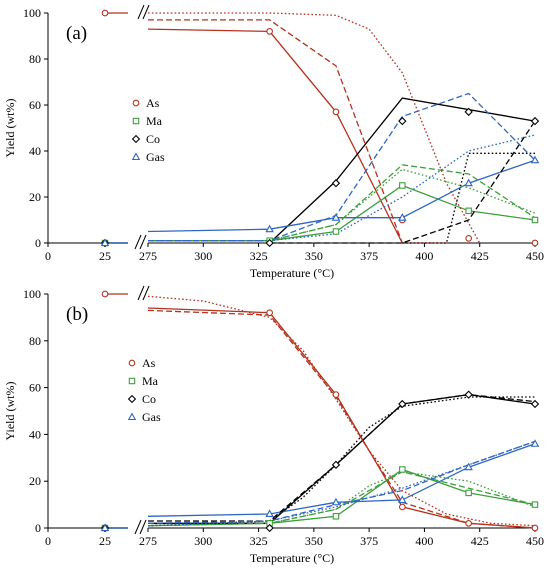 The image size is (550, 572). What do you see at coordinates (369, 256) in the screenshot?
I see `x-tick-label: 375` at bounding box center [369, 256].